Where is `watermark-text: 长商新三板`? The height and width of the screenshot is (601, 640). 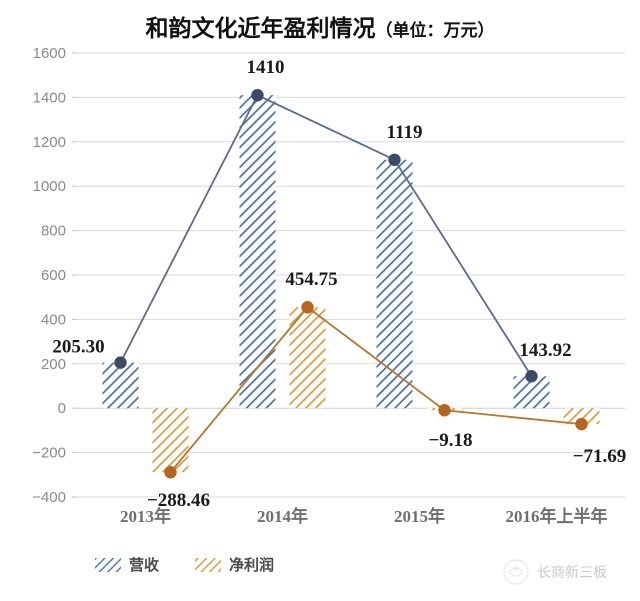 watermark-text: 长商新三板 is located at coordinates (572, 572).